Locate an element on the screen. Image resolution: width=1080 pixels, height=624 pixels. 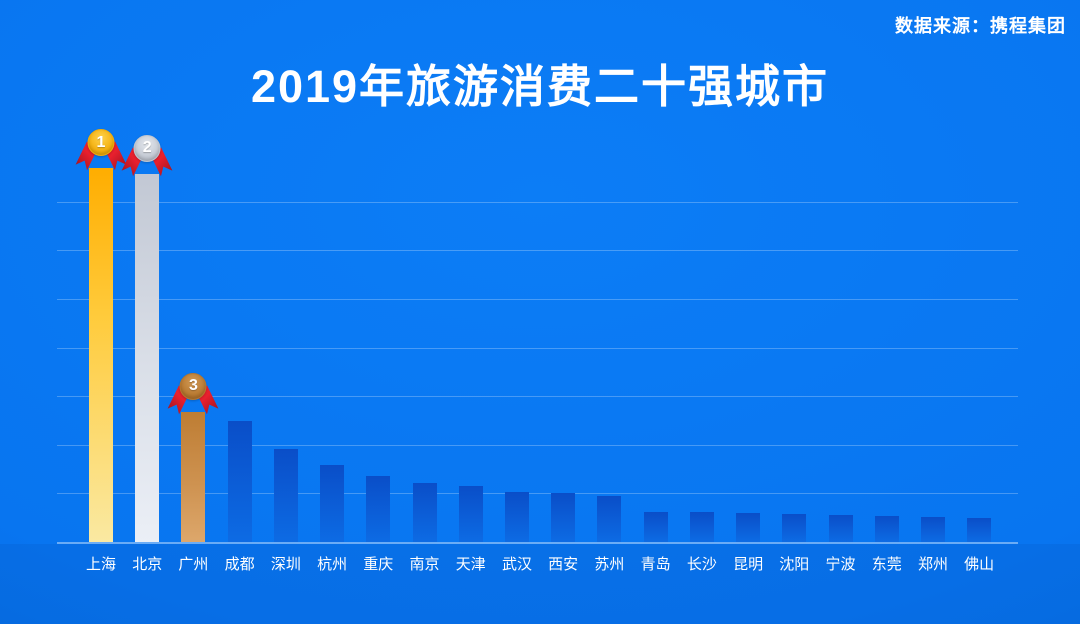
x-axis-label-rank-2: 北京 is located at coordinates (147, 564).